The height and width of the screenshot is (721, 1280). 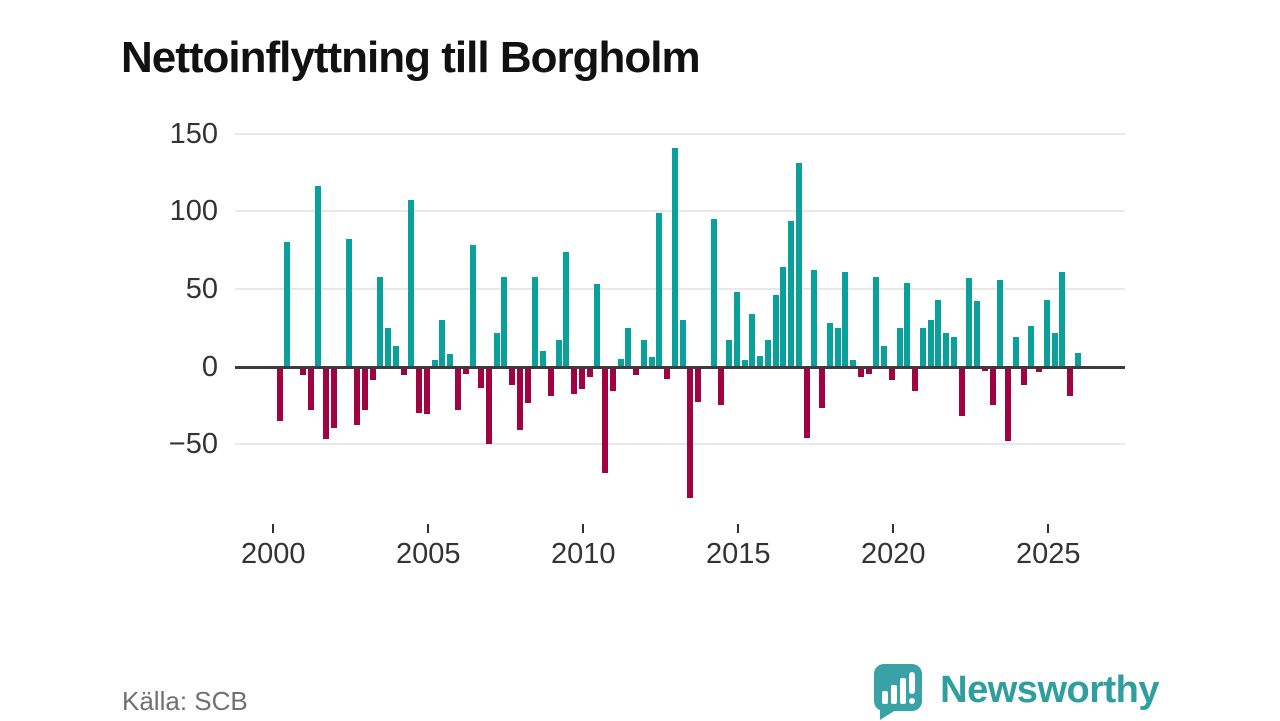 What do you see at coordinates (953, 352) in the screenshot?
I see `bar-2021-q4` at bounding box center [953, 352].